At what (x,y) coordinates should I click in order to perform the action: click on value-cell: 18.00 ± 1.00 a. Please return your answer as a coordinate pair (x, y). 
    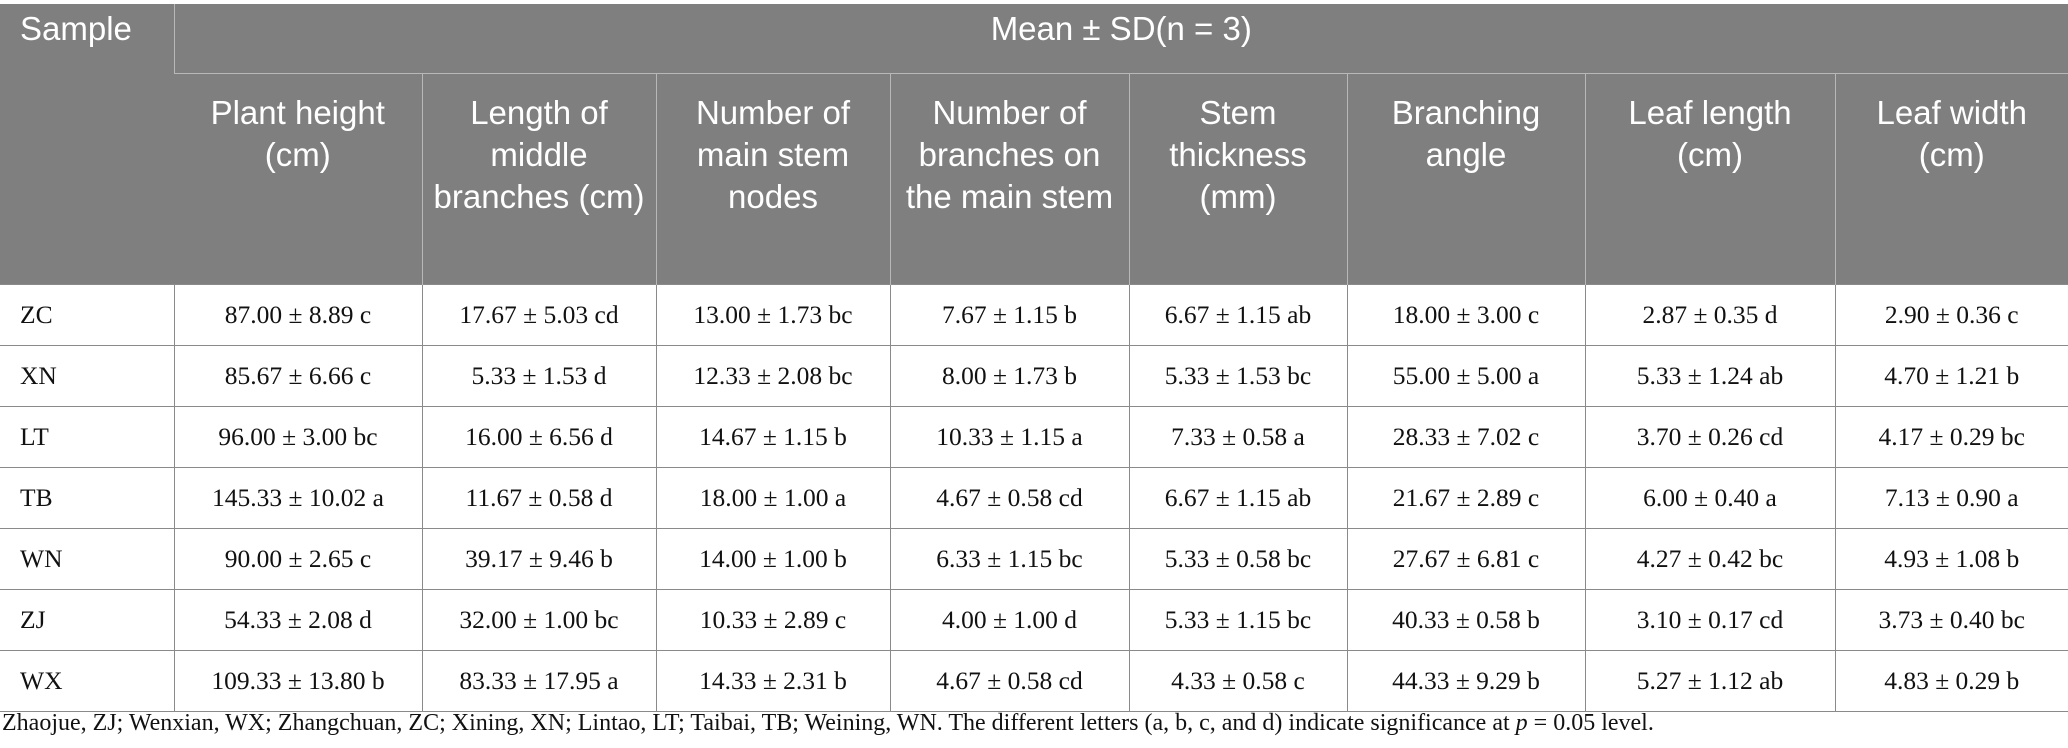
    Looking at the image, I should click on (773, 498).